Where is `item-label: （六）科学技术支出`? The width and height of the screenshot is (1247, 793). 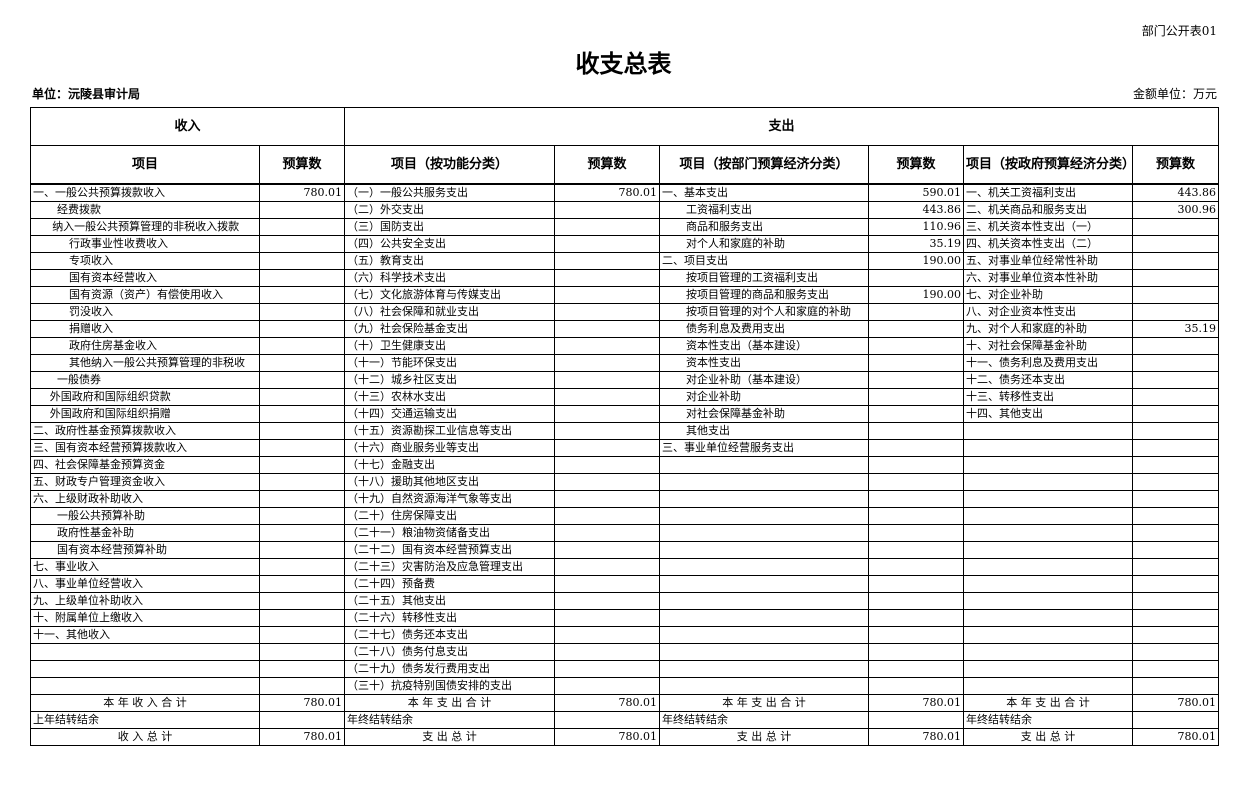 item-label: （六）科学技术支出 is located at coordinates (449, 278).